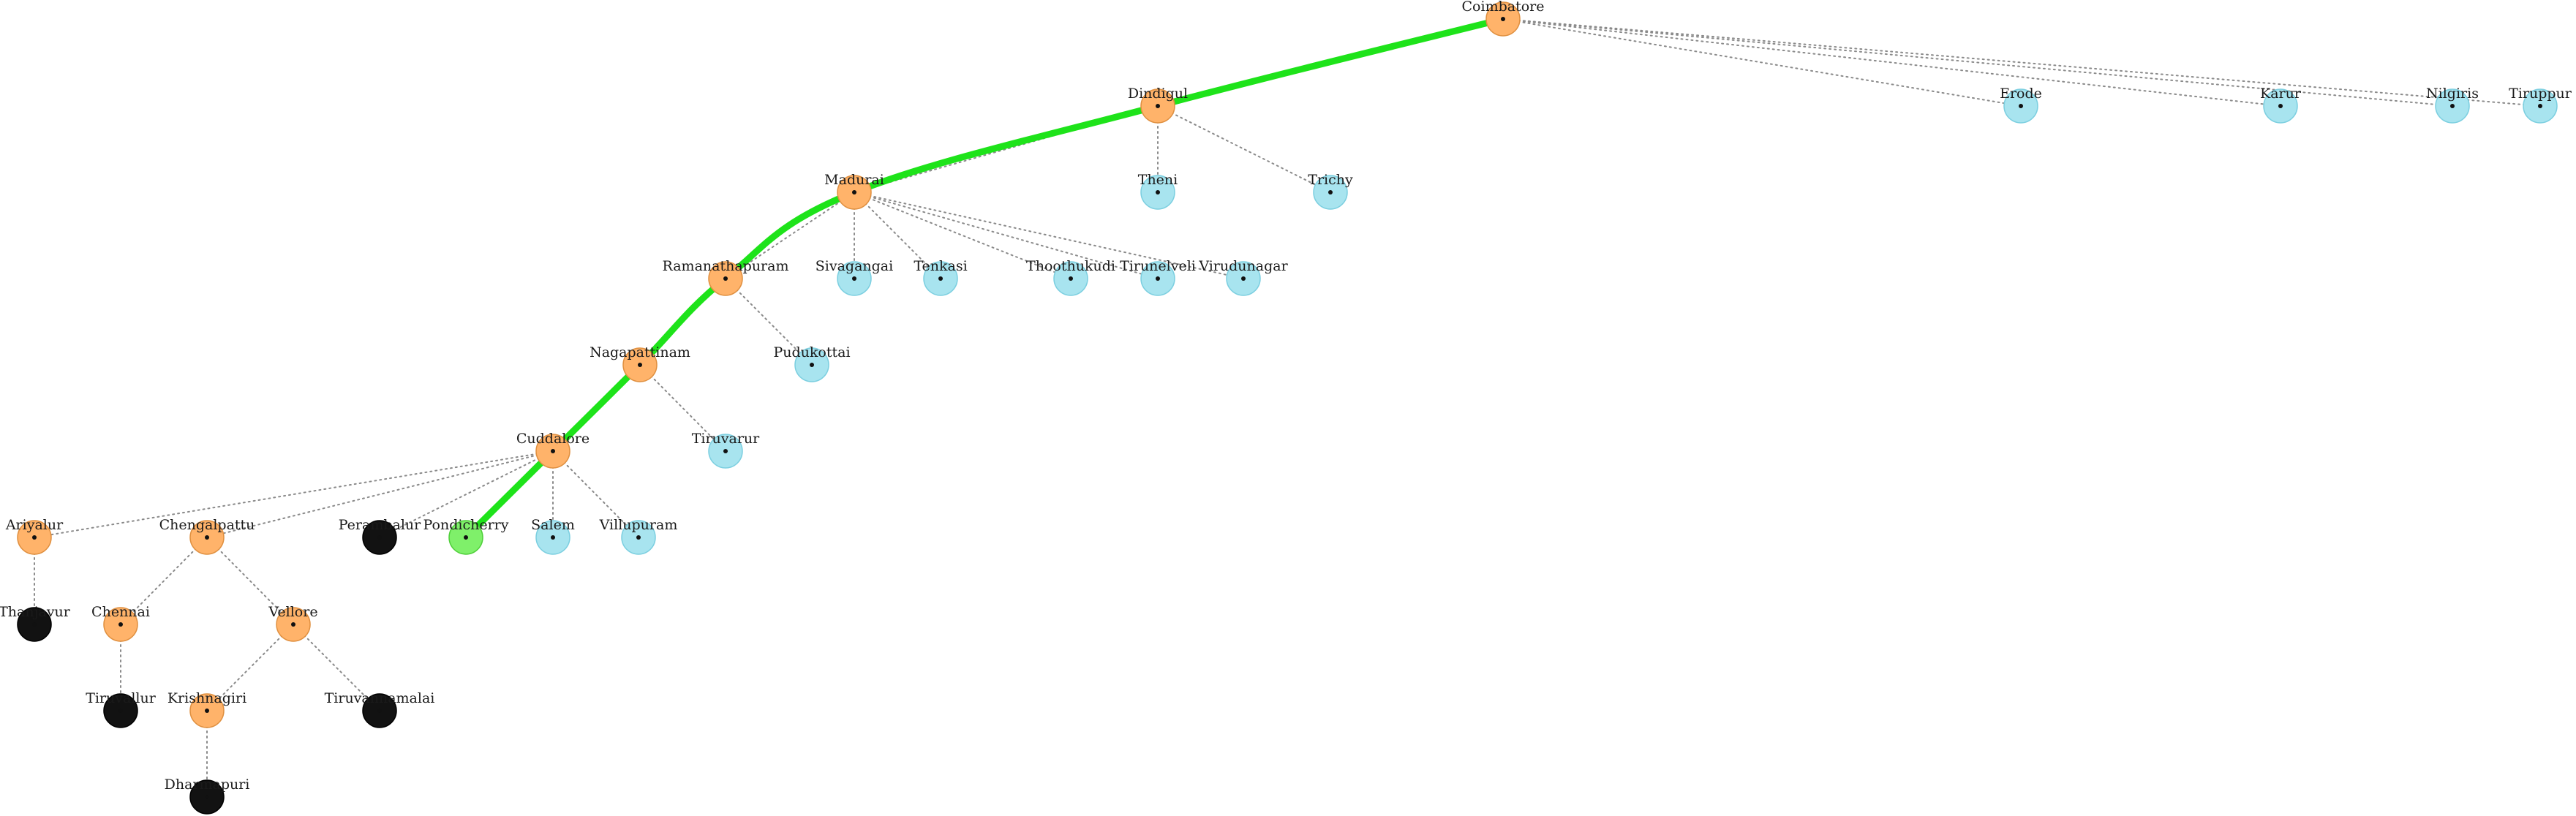 This screenshot has height=816, width=2576. I want to click on node-perambalur: Perambalur, so click(380, 536).